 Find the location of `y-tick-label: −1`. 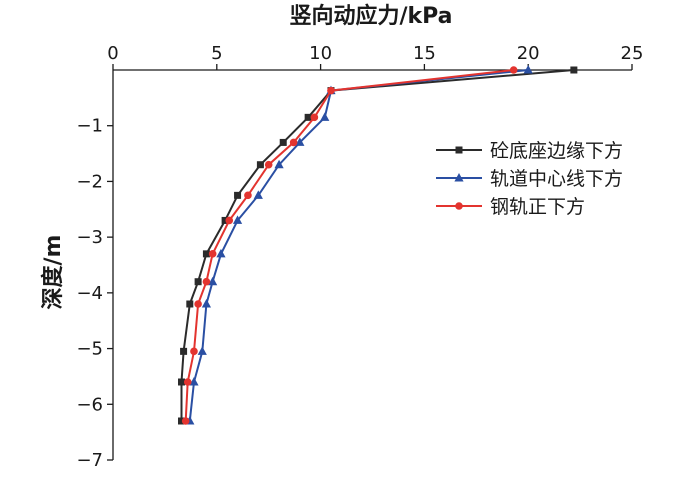

y-tick-label: −1 is located at coordinates (89, 126).